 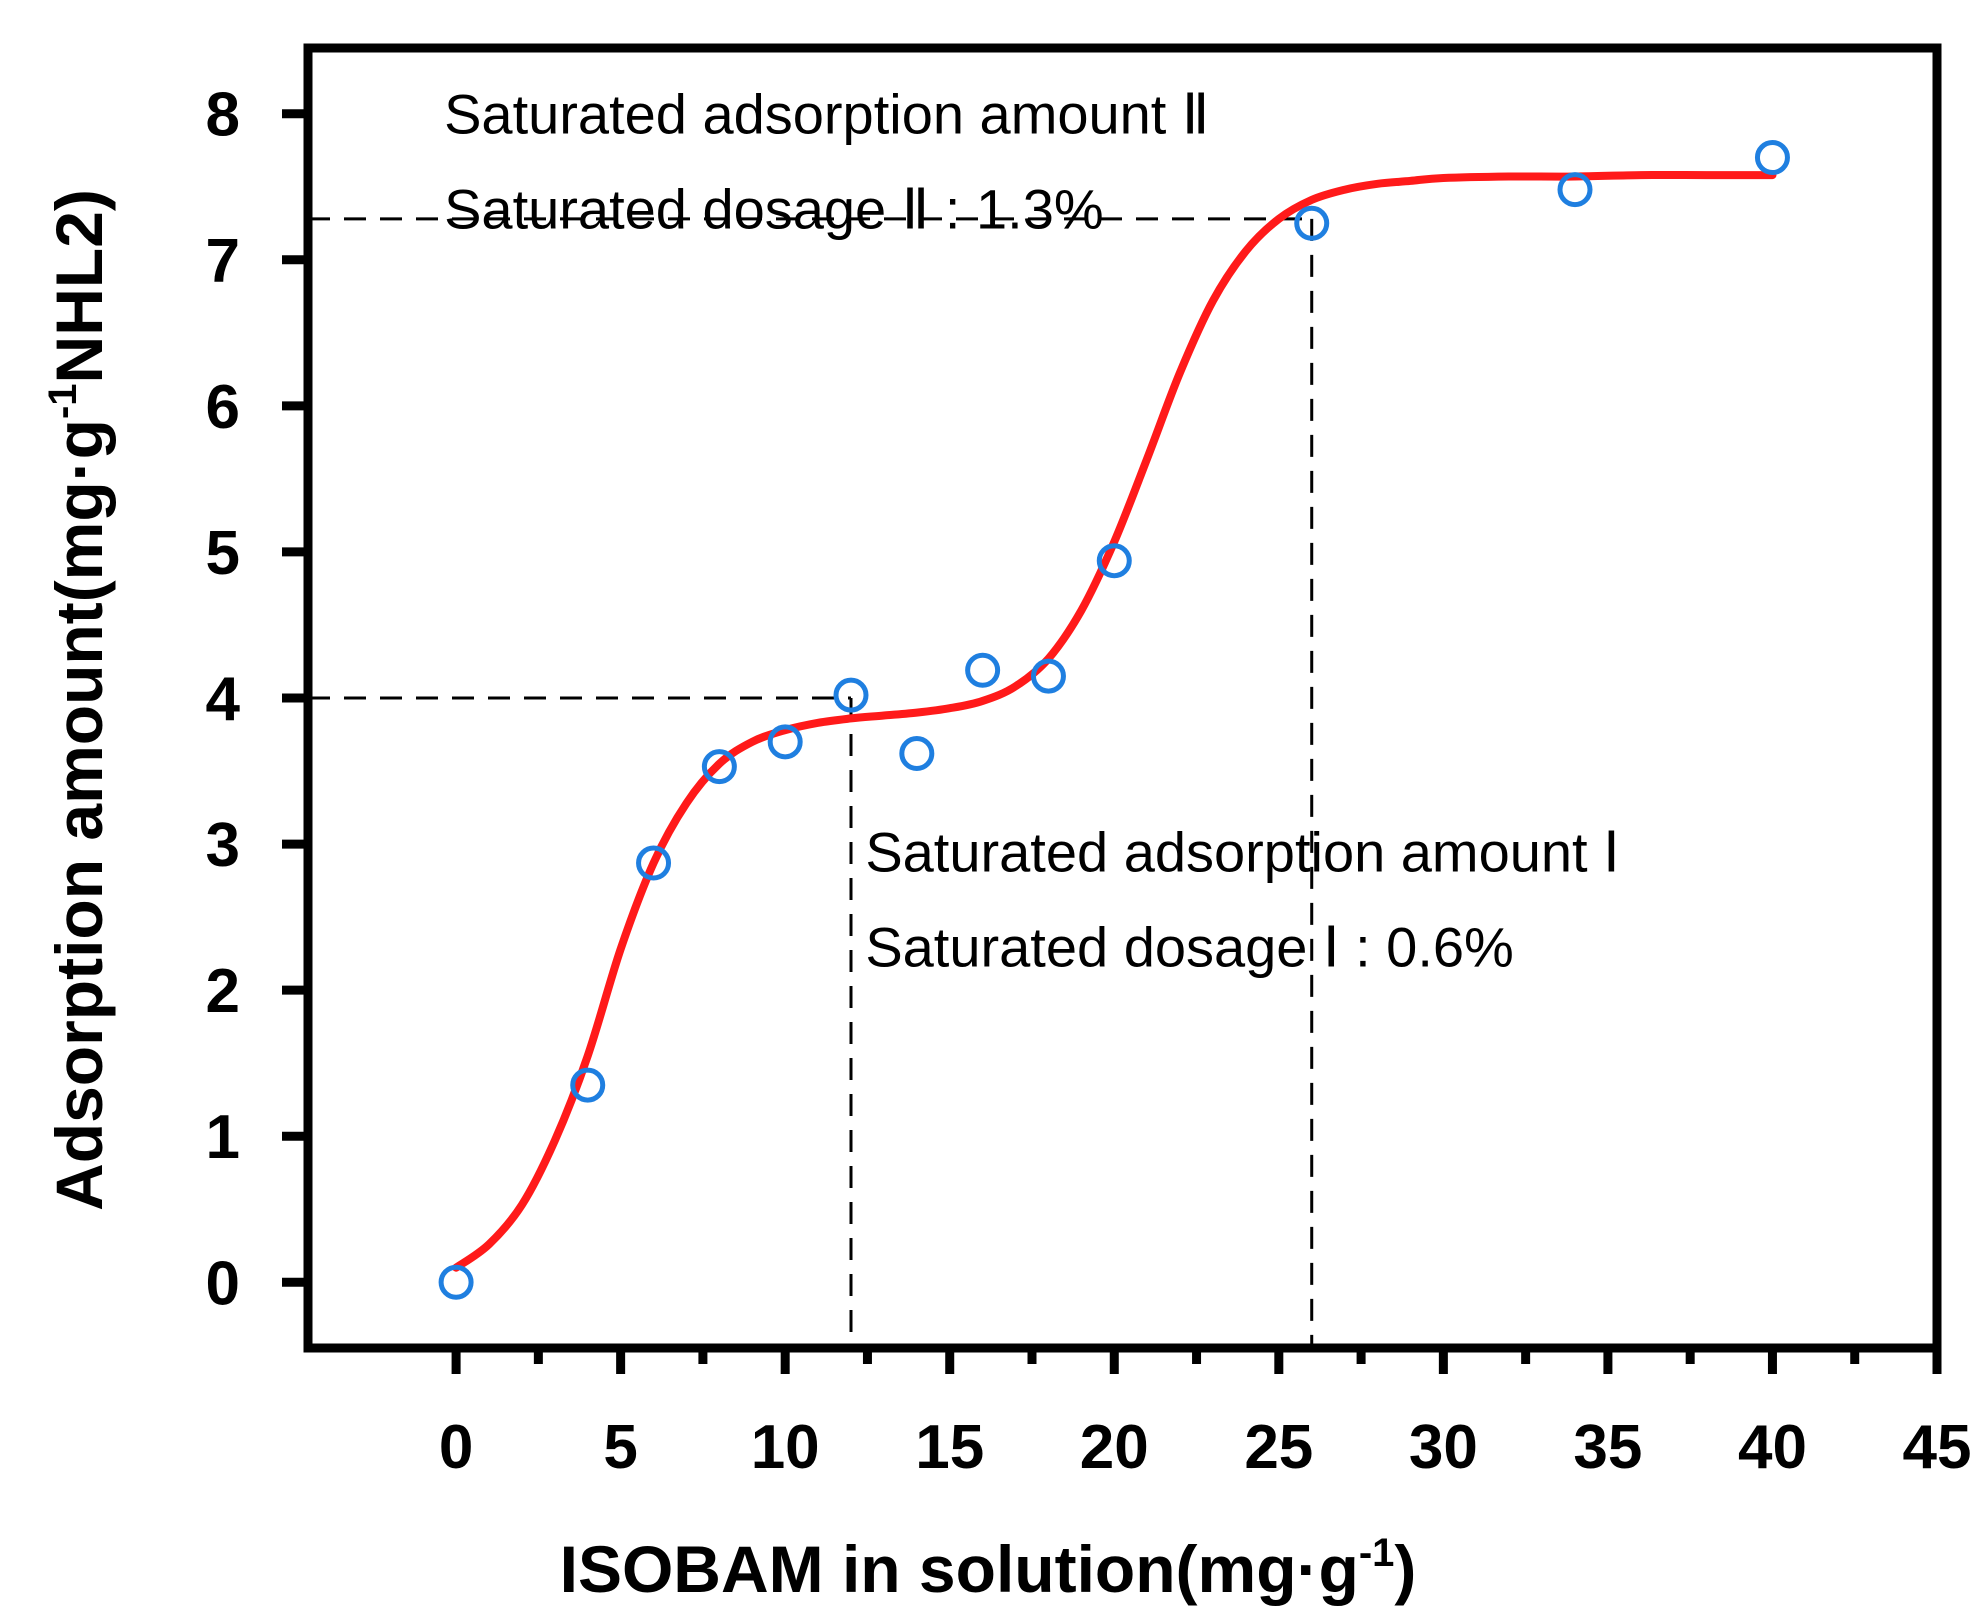 What do you see at coordinates (223, 845) in the screenshot?
I see `y-tick-label: 3` at bounding box center [223, 845].